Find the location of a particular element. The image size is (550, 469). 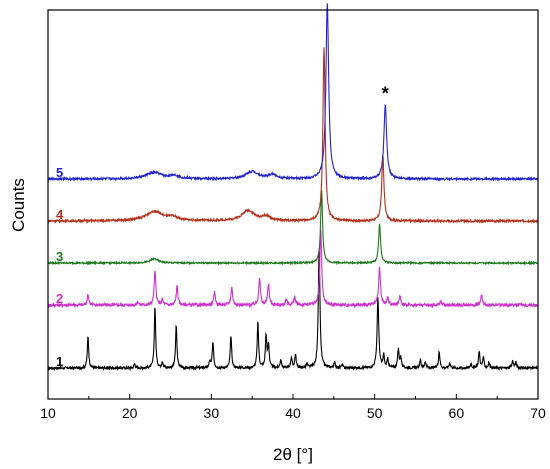

x-tick-label: 40 is located at coordinates (293, 413).